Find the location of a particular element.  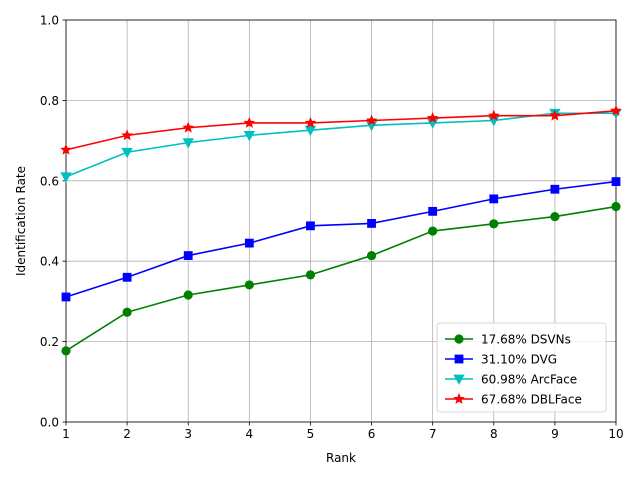

x-tick-label: 9 is located at coordinates (555, 434).